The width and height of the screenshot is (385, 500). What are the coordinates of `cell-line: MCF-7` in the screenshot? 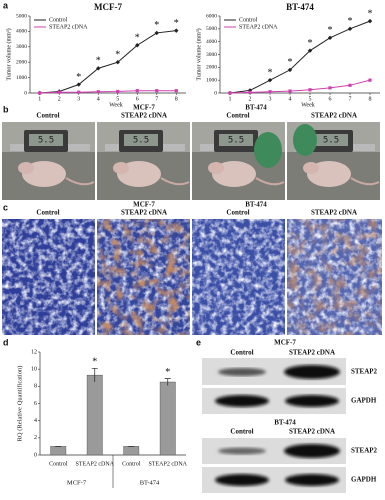 It's located at (285, 343).